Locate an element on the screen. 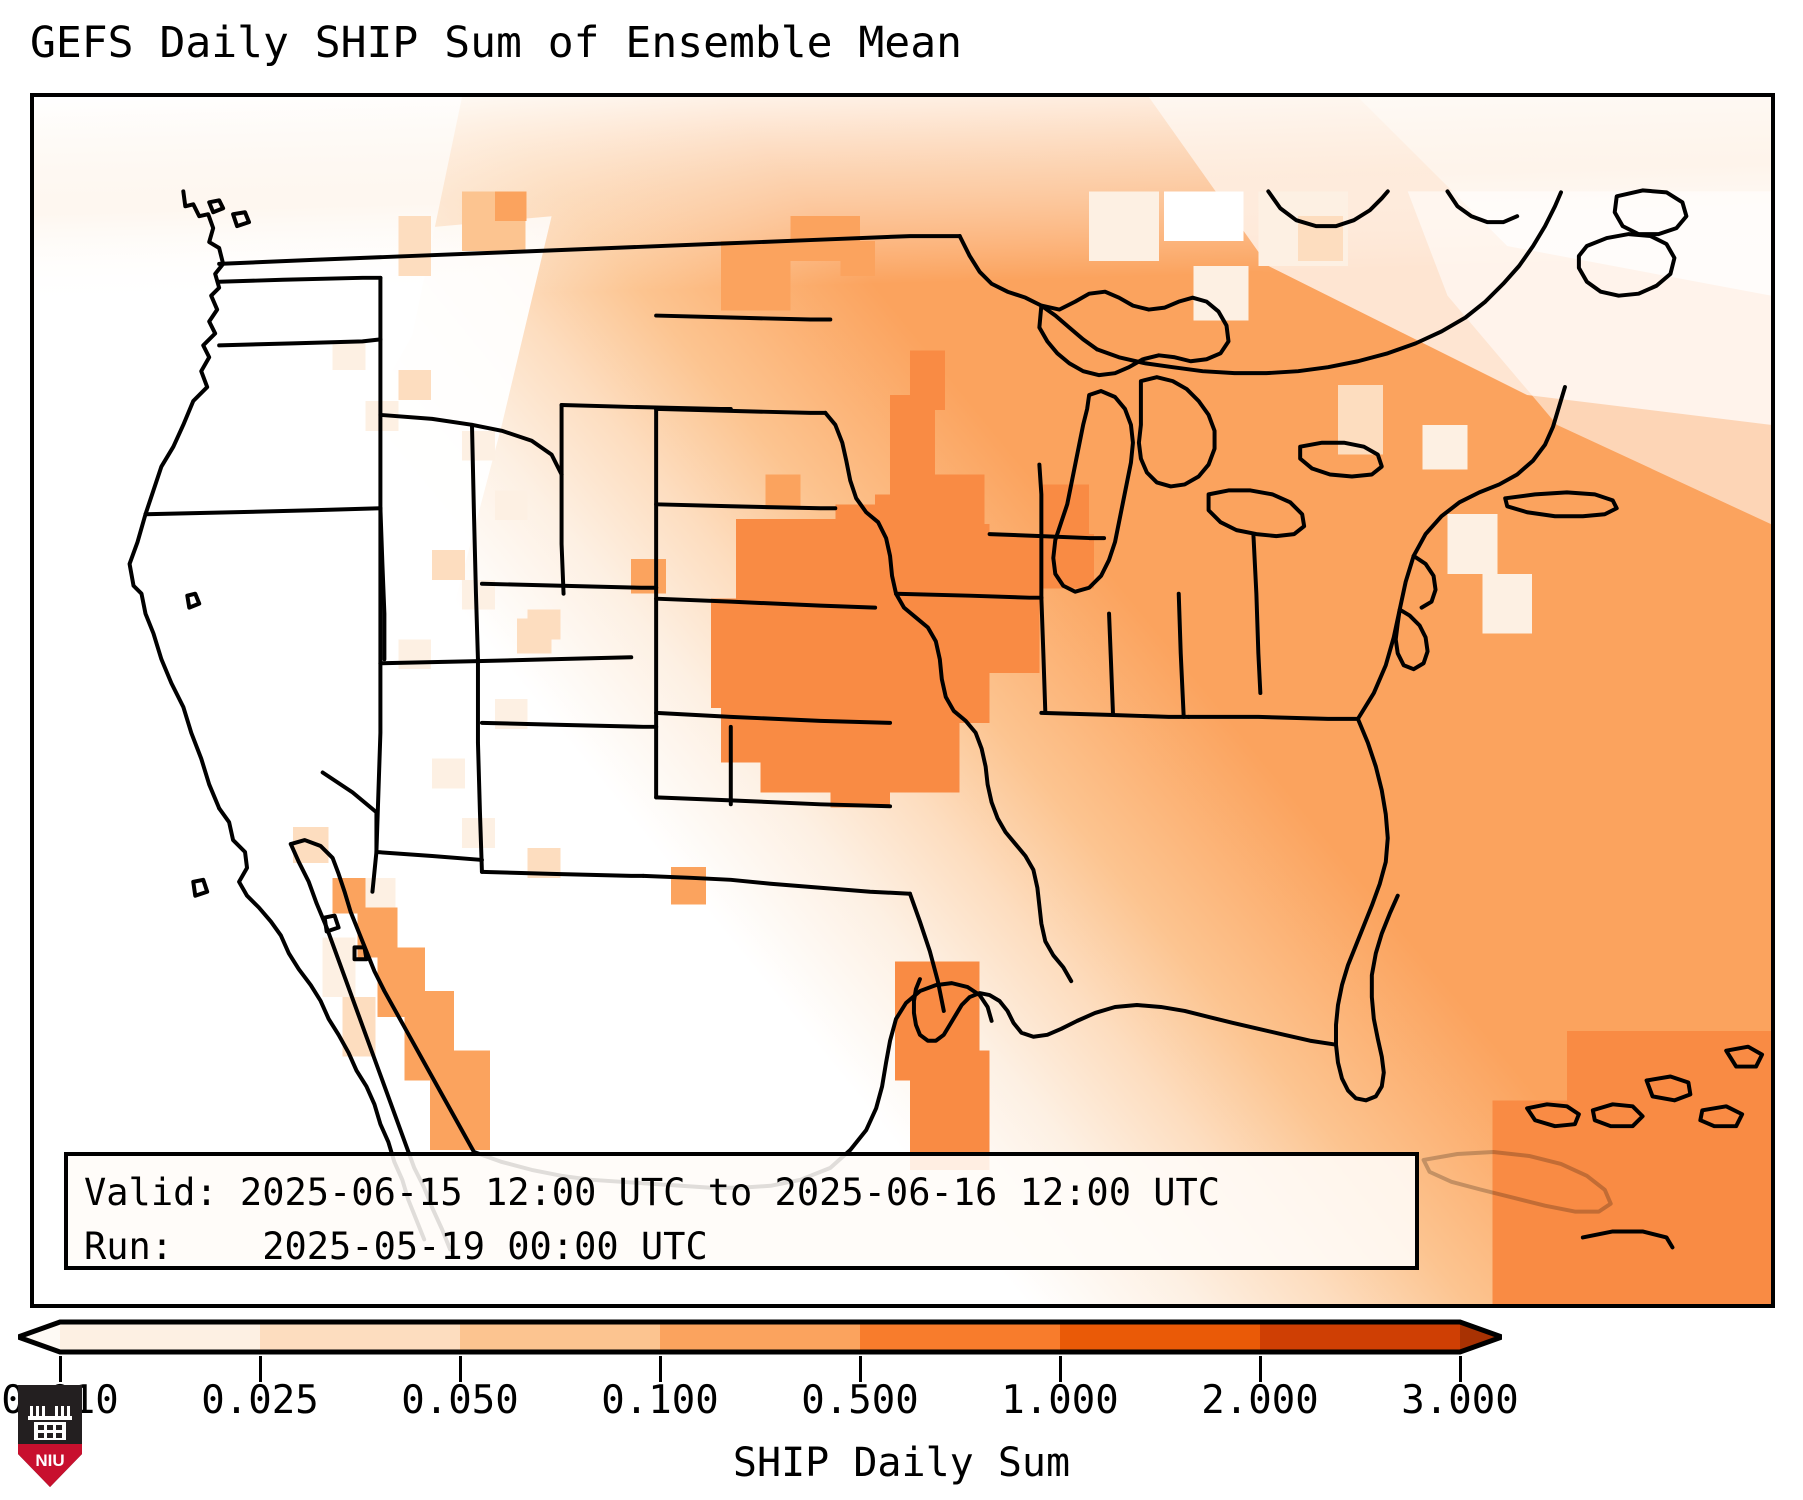  colorbar-tick-label-2: 0.050 is located at coordinates (460, 1400).